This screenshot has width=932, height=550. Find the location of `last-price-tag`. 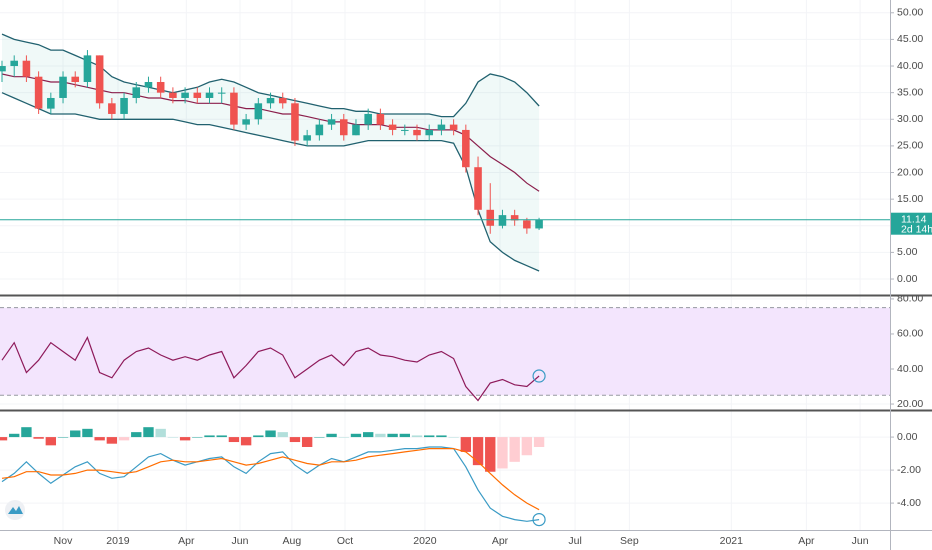

last-price-tag is located at coordinates (911, 223).